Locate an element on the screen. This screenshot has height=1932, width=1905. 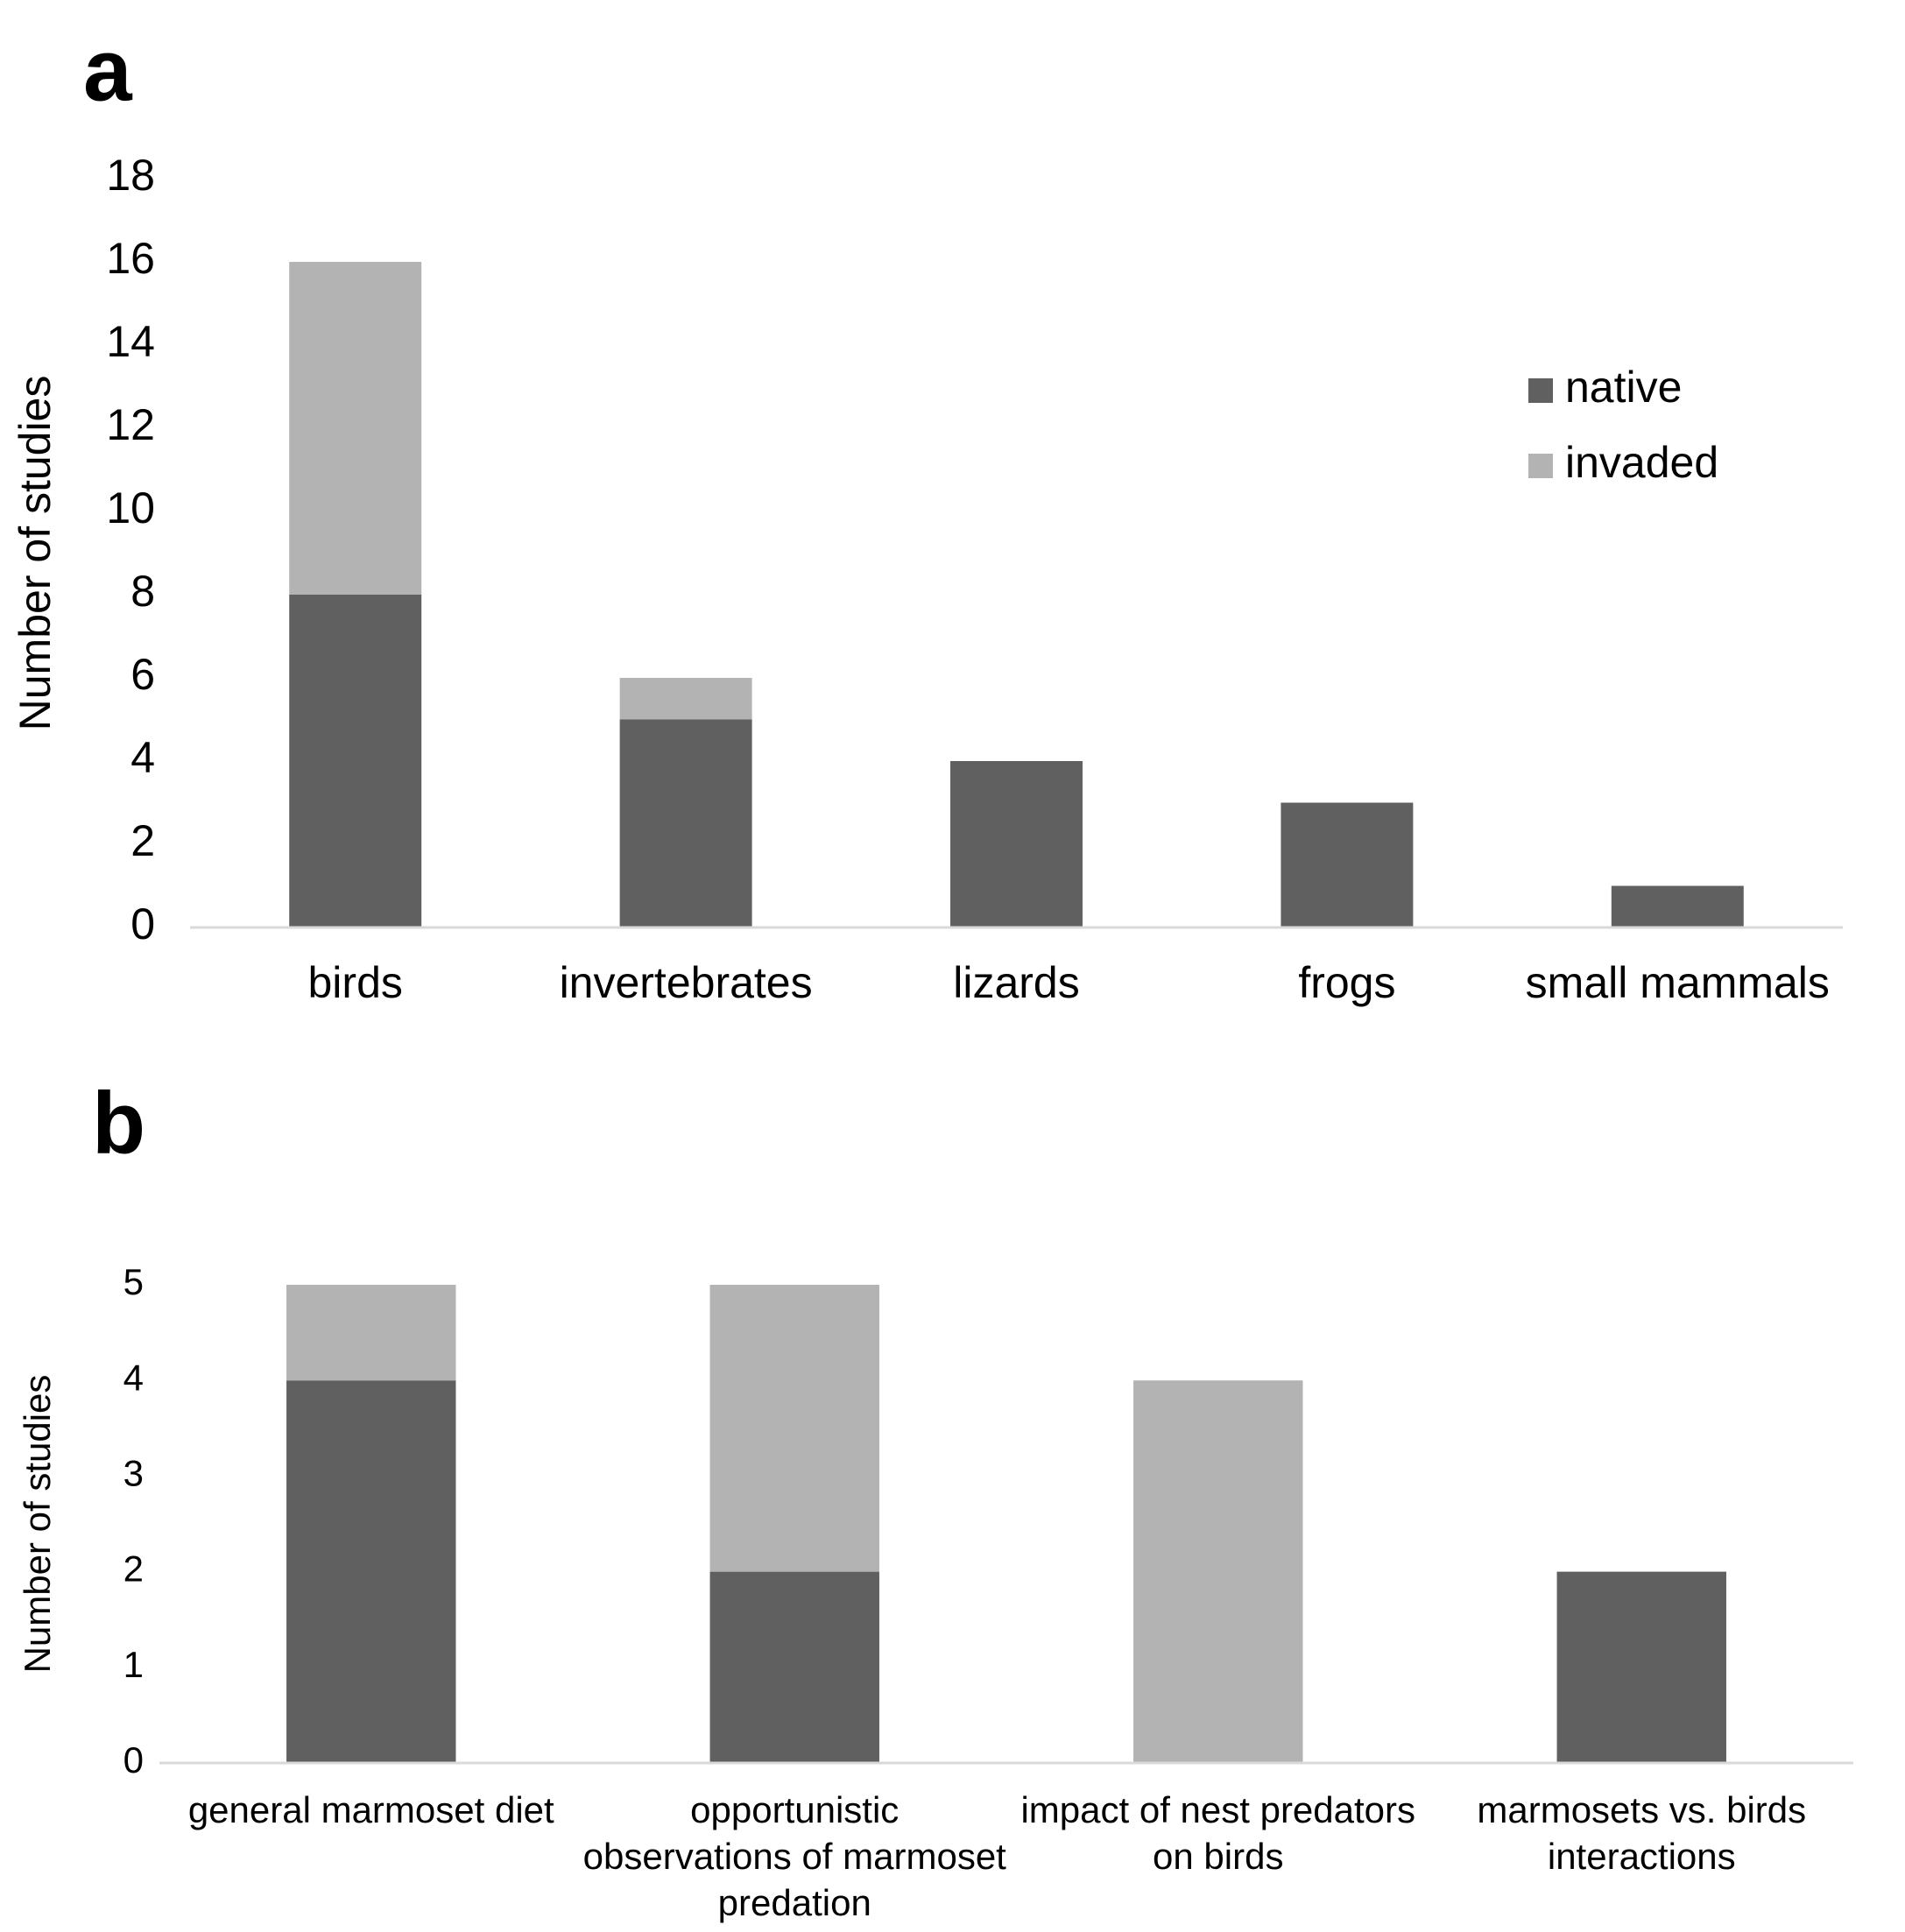
x-tick-label-line: impact of nest predators is located at coordinates (1217, 1809).